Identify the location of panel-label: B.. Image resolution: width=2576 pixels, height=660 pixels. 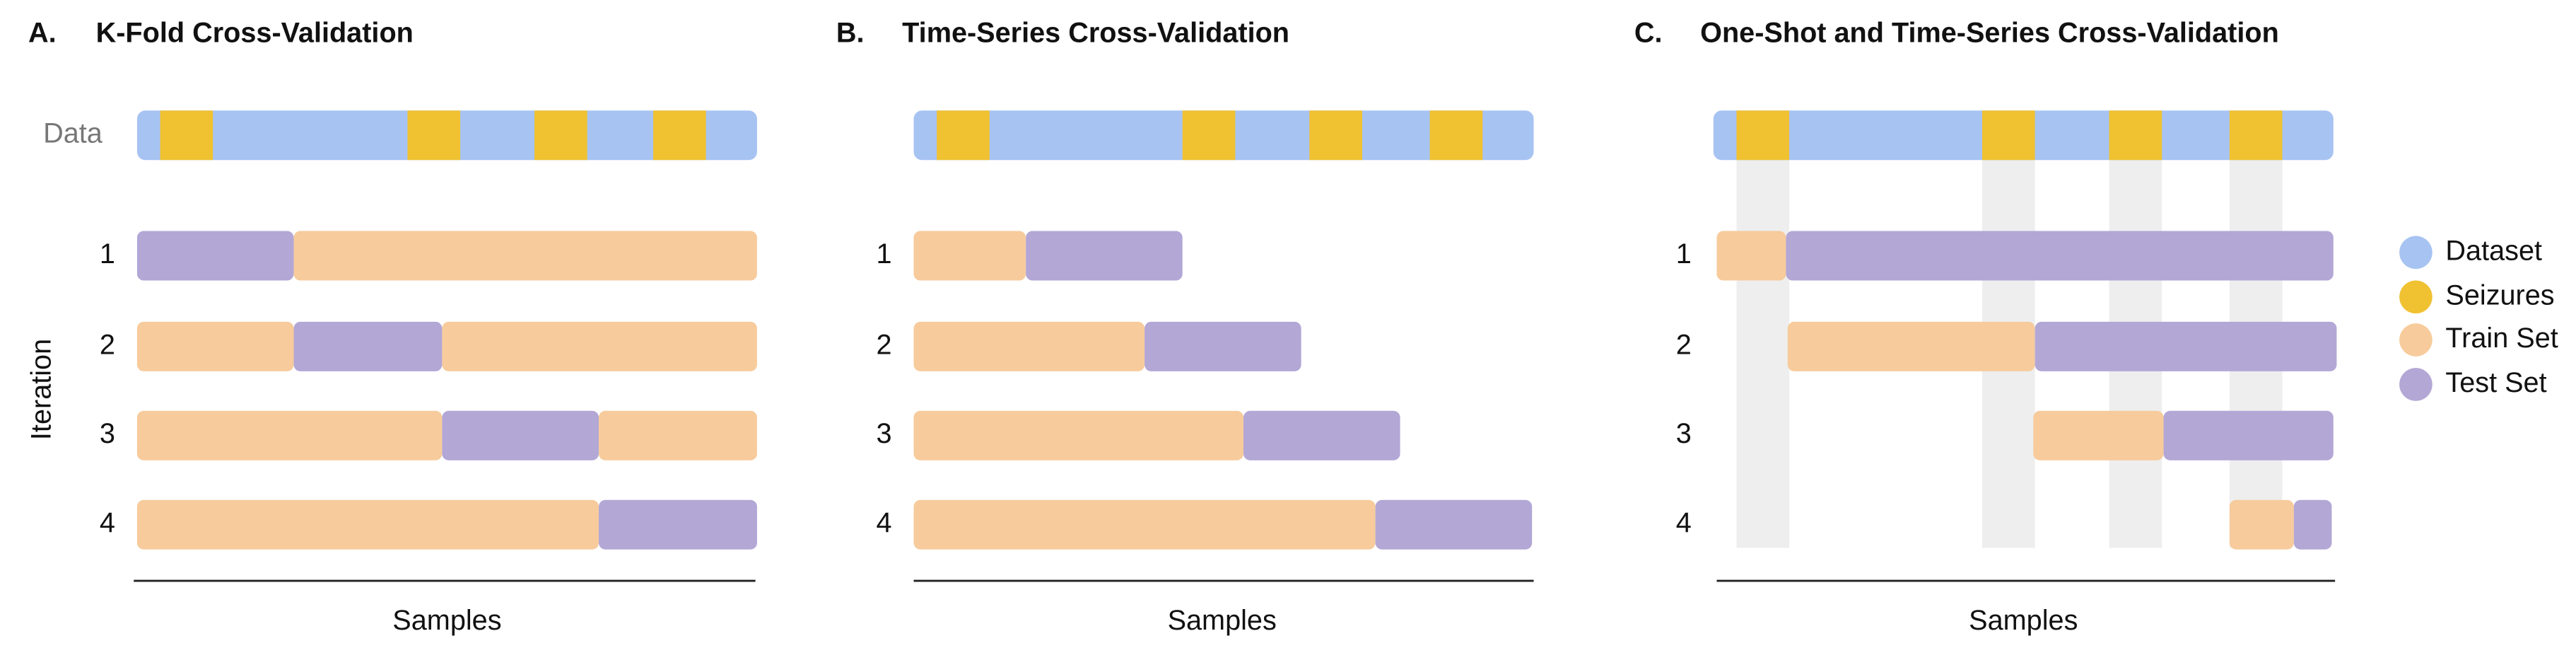
(851, 32).